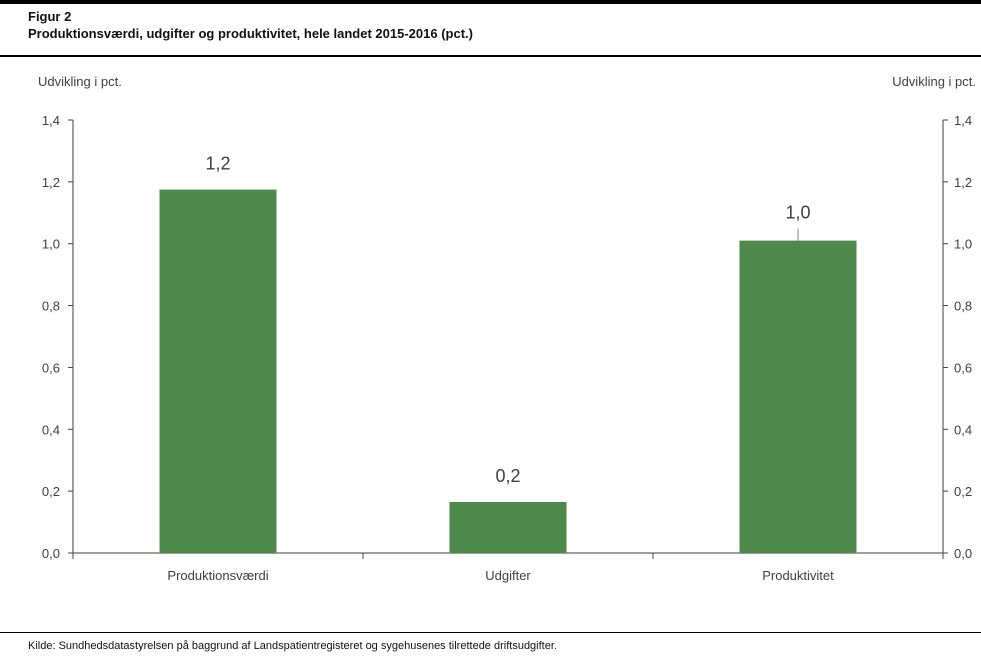  Describe the element at coordinates (51, 306) in the screenshot. I see `y-tick-label-left: 0,8` at that location.